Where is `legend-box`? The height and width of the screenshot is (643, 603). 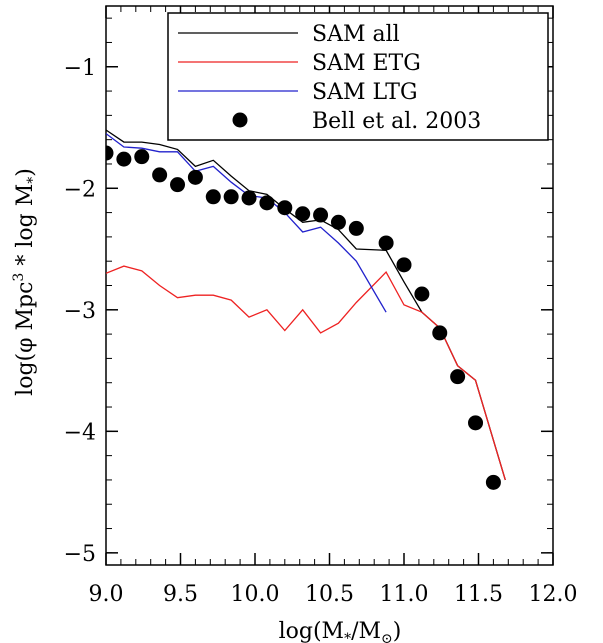 legend-box is located at coordinates (358, 76).